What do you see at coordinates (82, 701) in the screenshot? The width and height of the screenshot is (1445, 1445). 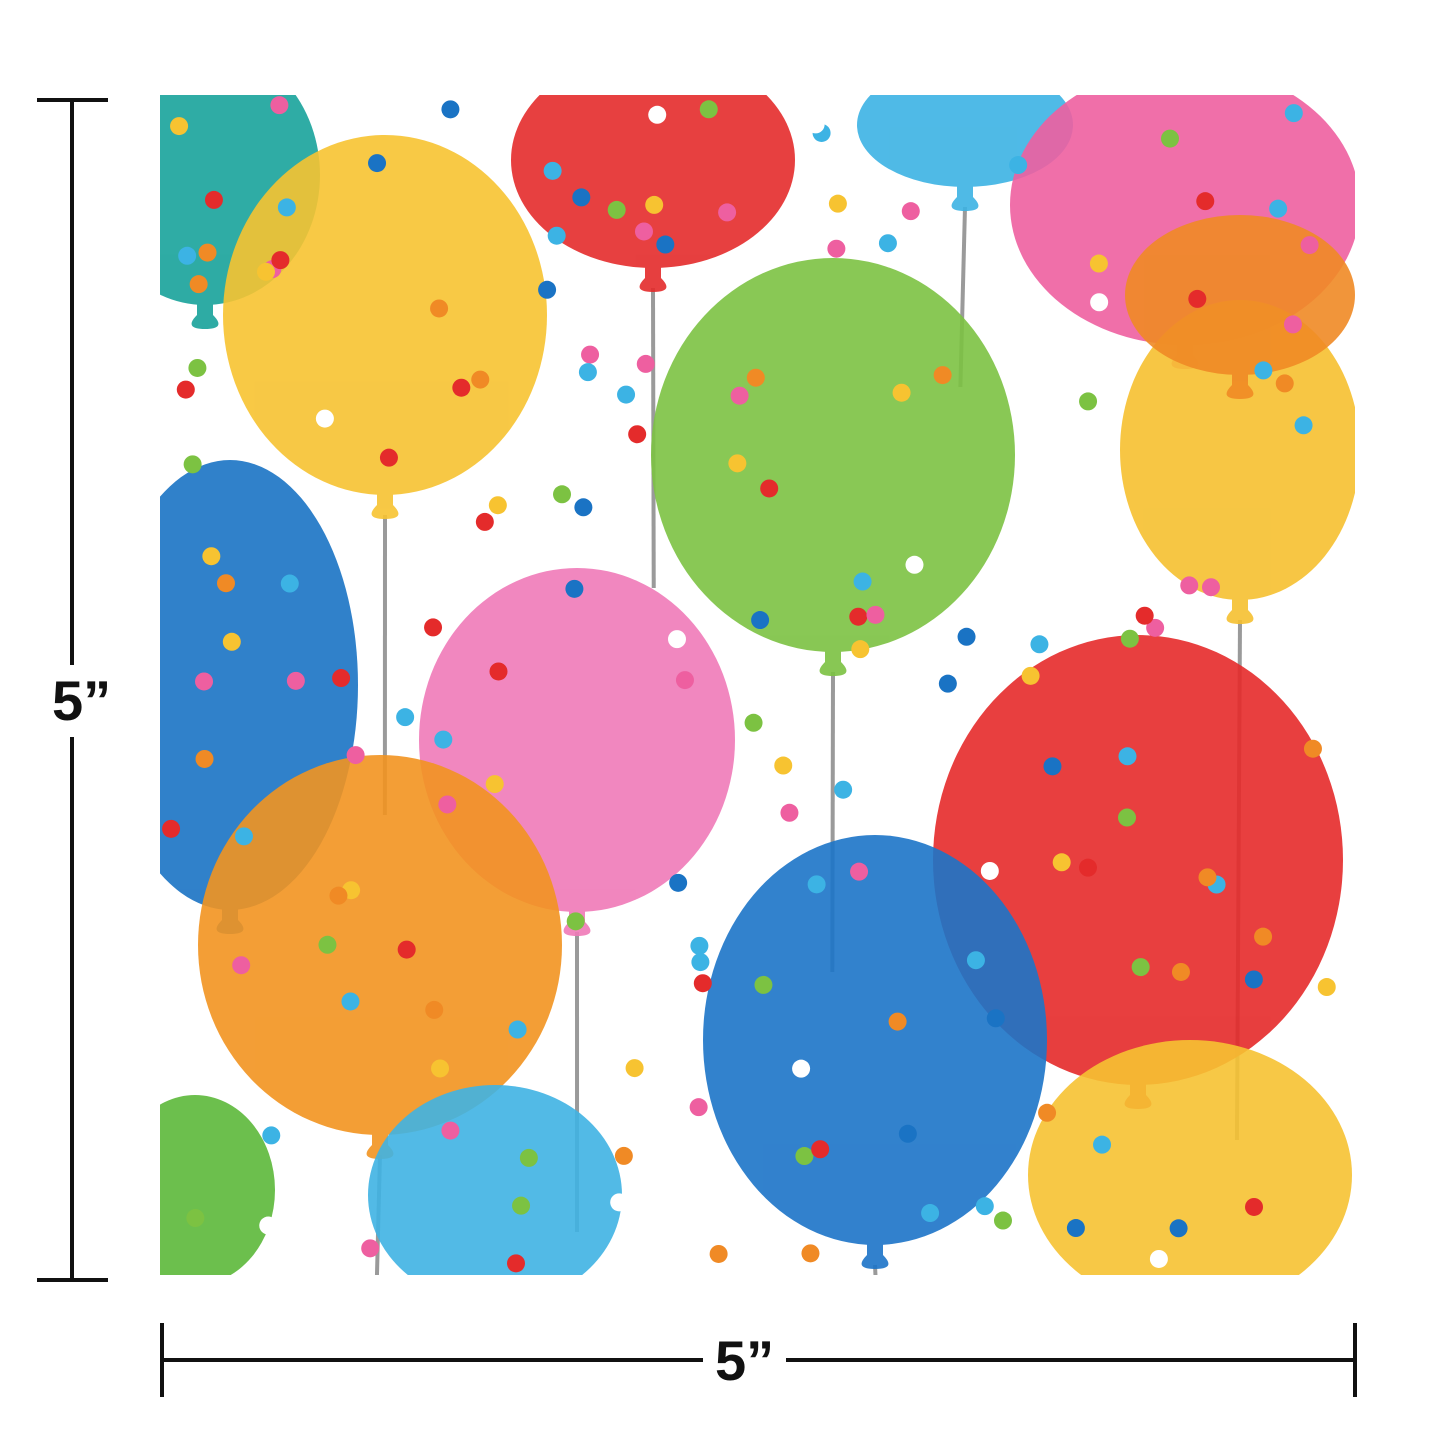 I see `height-label: 5”` at bounding box center [82, 701].